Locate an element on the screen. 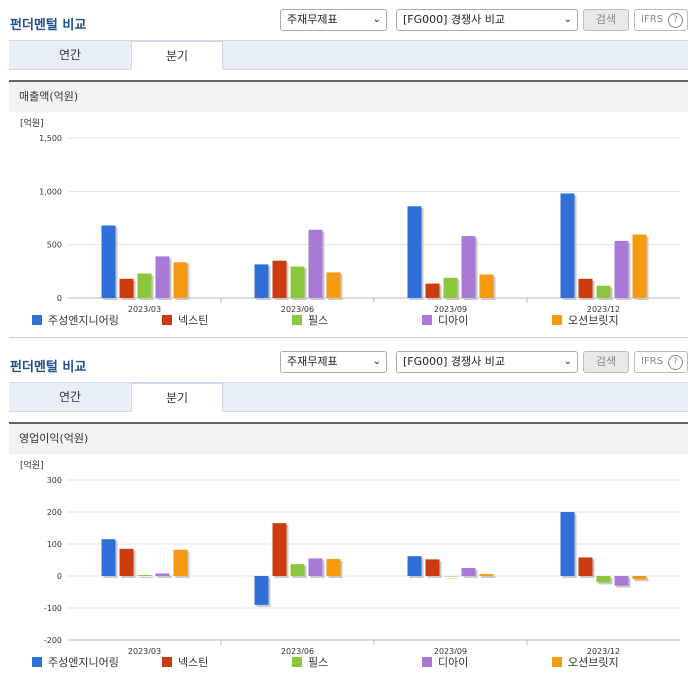 The width and height of the screenshot is (696, 684). chart-legend: 주성엔지니어링 넥스틴 필스 디아이 오션브릿지 is located at coordinates (348, 664).